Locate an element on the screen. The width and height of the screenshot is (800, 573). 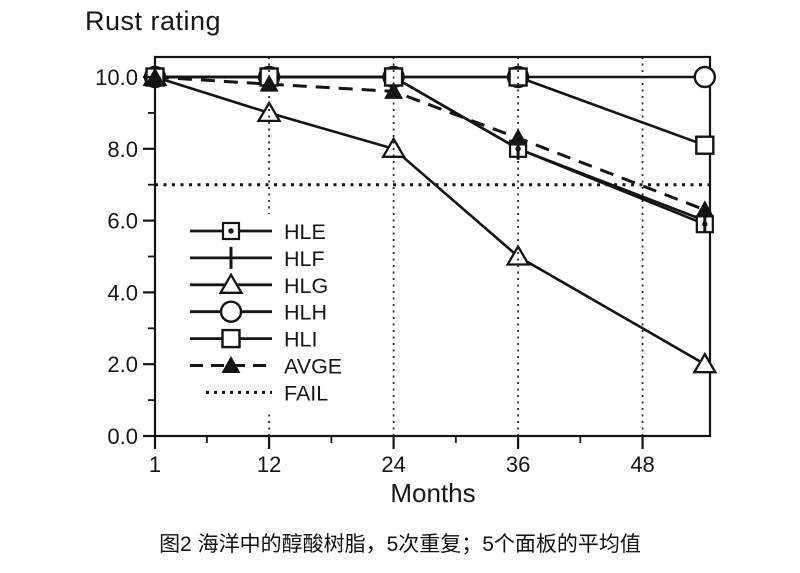
figure-caption: 图2 海洋中的醇酸树脂，5次重复；5个面板的平均值 is located at coordinates (400, 544).